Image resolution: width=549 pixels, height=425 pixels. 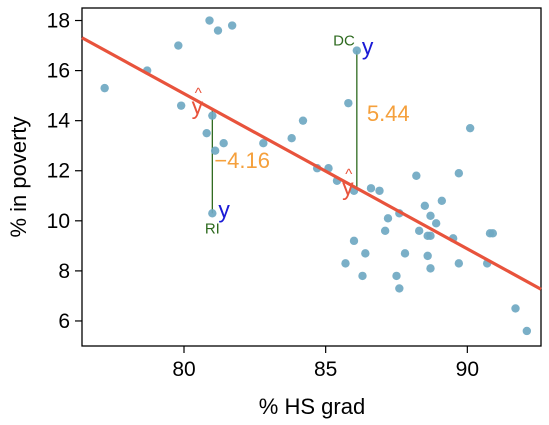 What do you see at coordinates (64, 321) in the screenshot?
I see `y-tick-label: 6` at bounding box center [64, 321].